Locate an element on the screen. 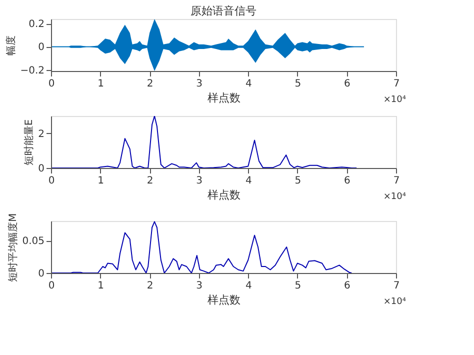 This screenshot has height=355, width=474. y-tick-label: 0.05 is located at coordinates (33, 241).